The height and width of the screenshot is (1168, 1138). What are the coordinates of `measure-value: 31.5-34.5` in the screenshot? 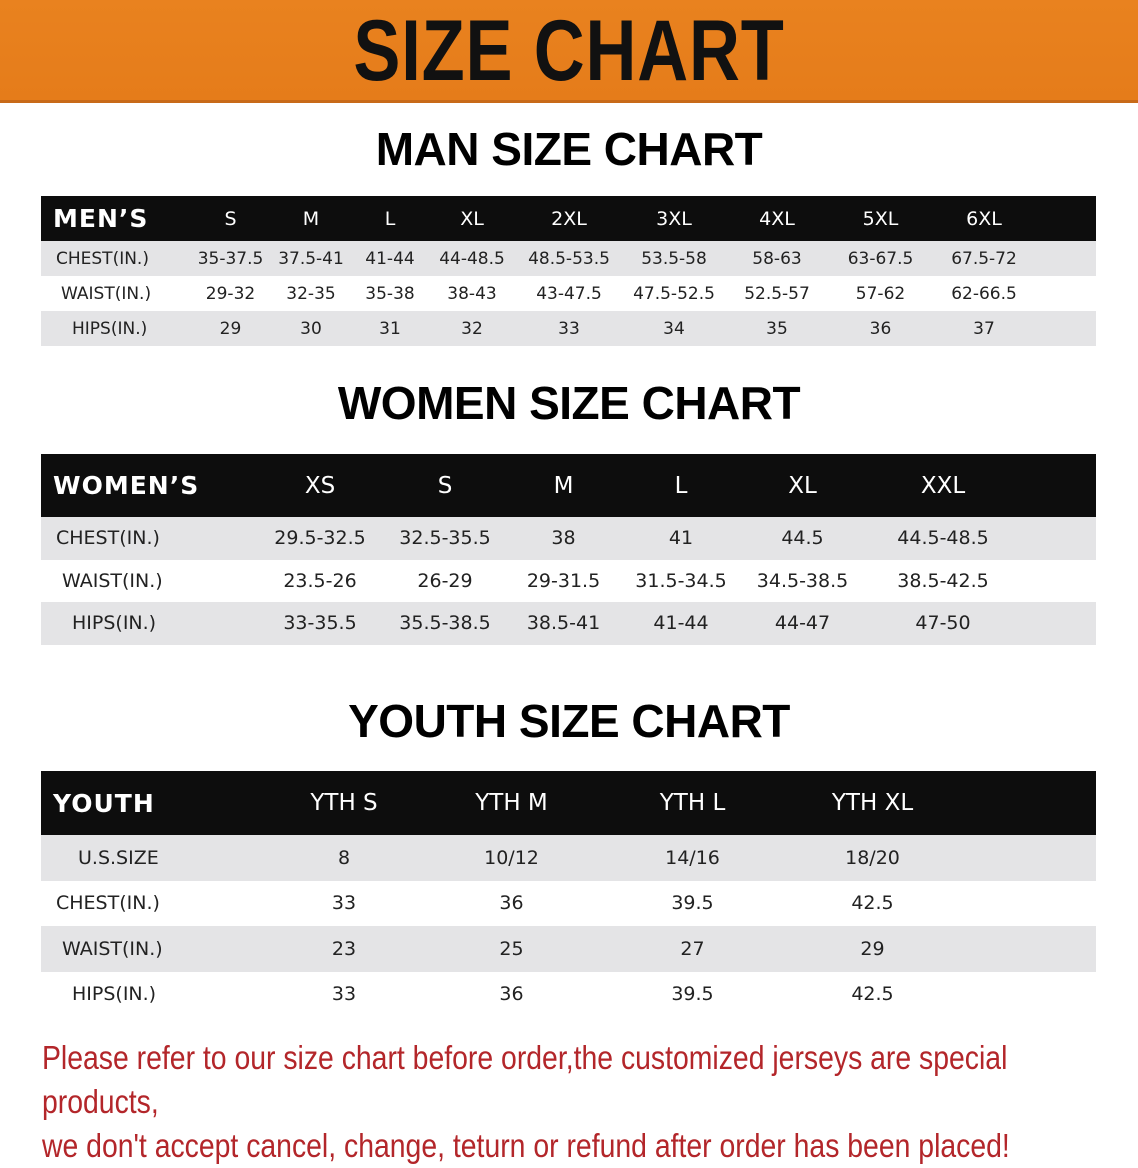 It's located at (681, 580).